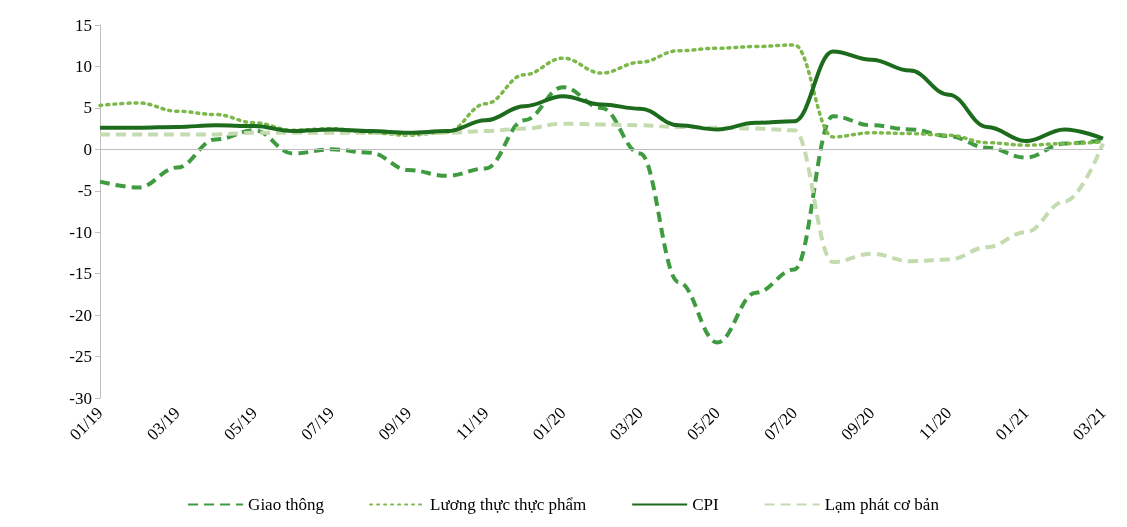  Describe the element at coordinates (80, 398) in the screenshot. I see `y-tick-label: -30` at that location.